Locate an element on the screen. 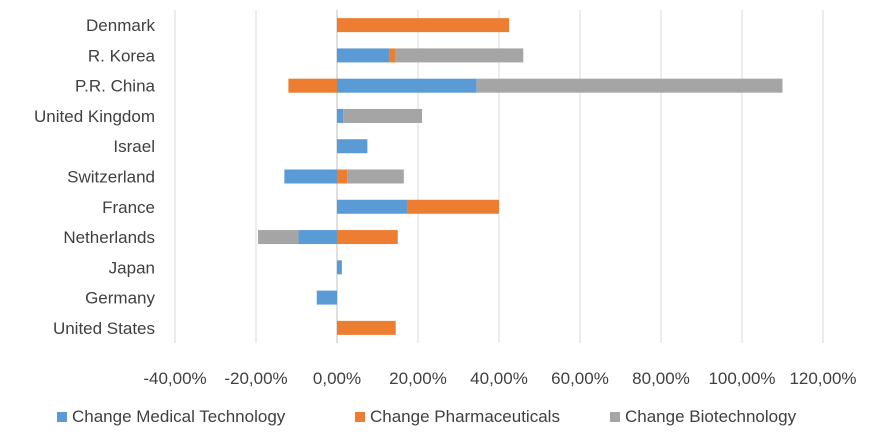 The image size is (884, 446). legend-label: Change Biotechnology is located at coordinates (711, 416).